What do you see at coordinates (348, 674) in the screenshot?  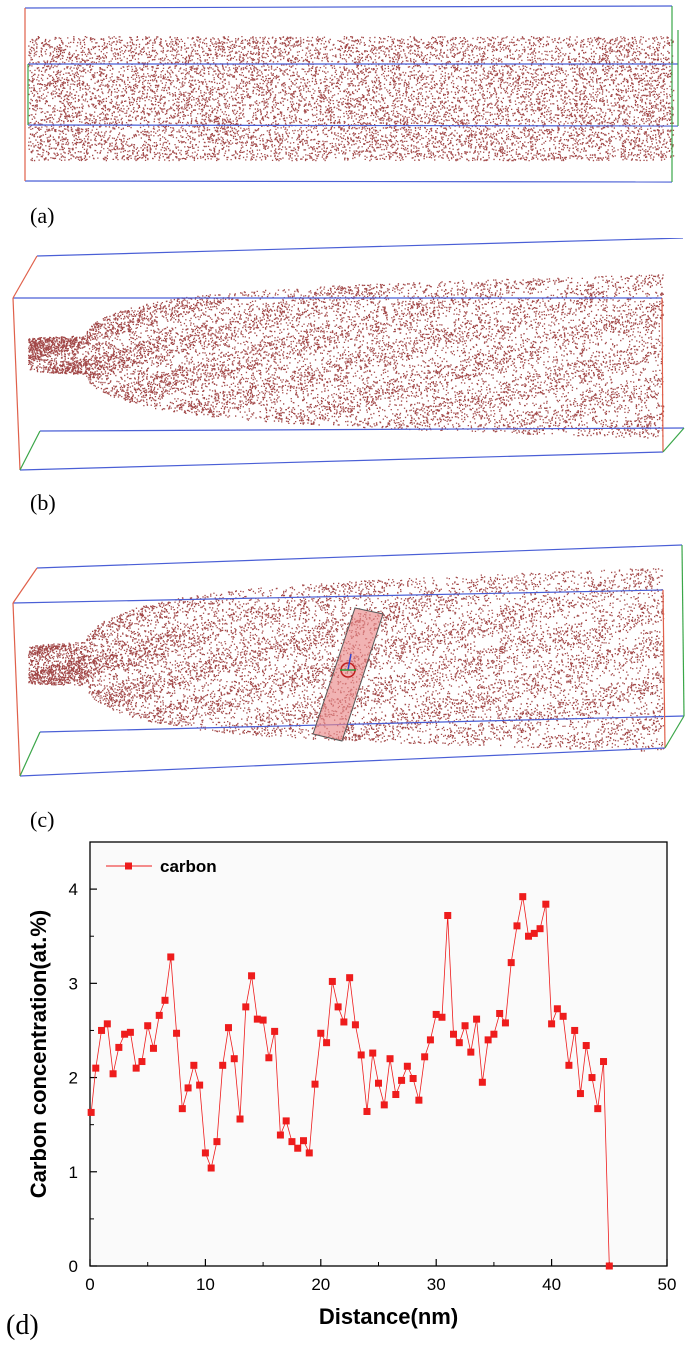 I see `selection-cylinder` at bounding box center [348, 674].